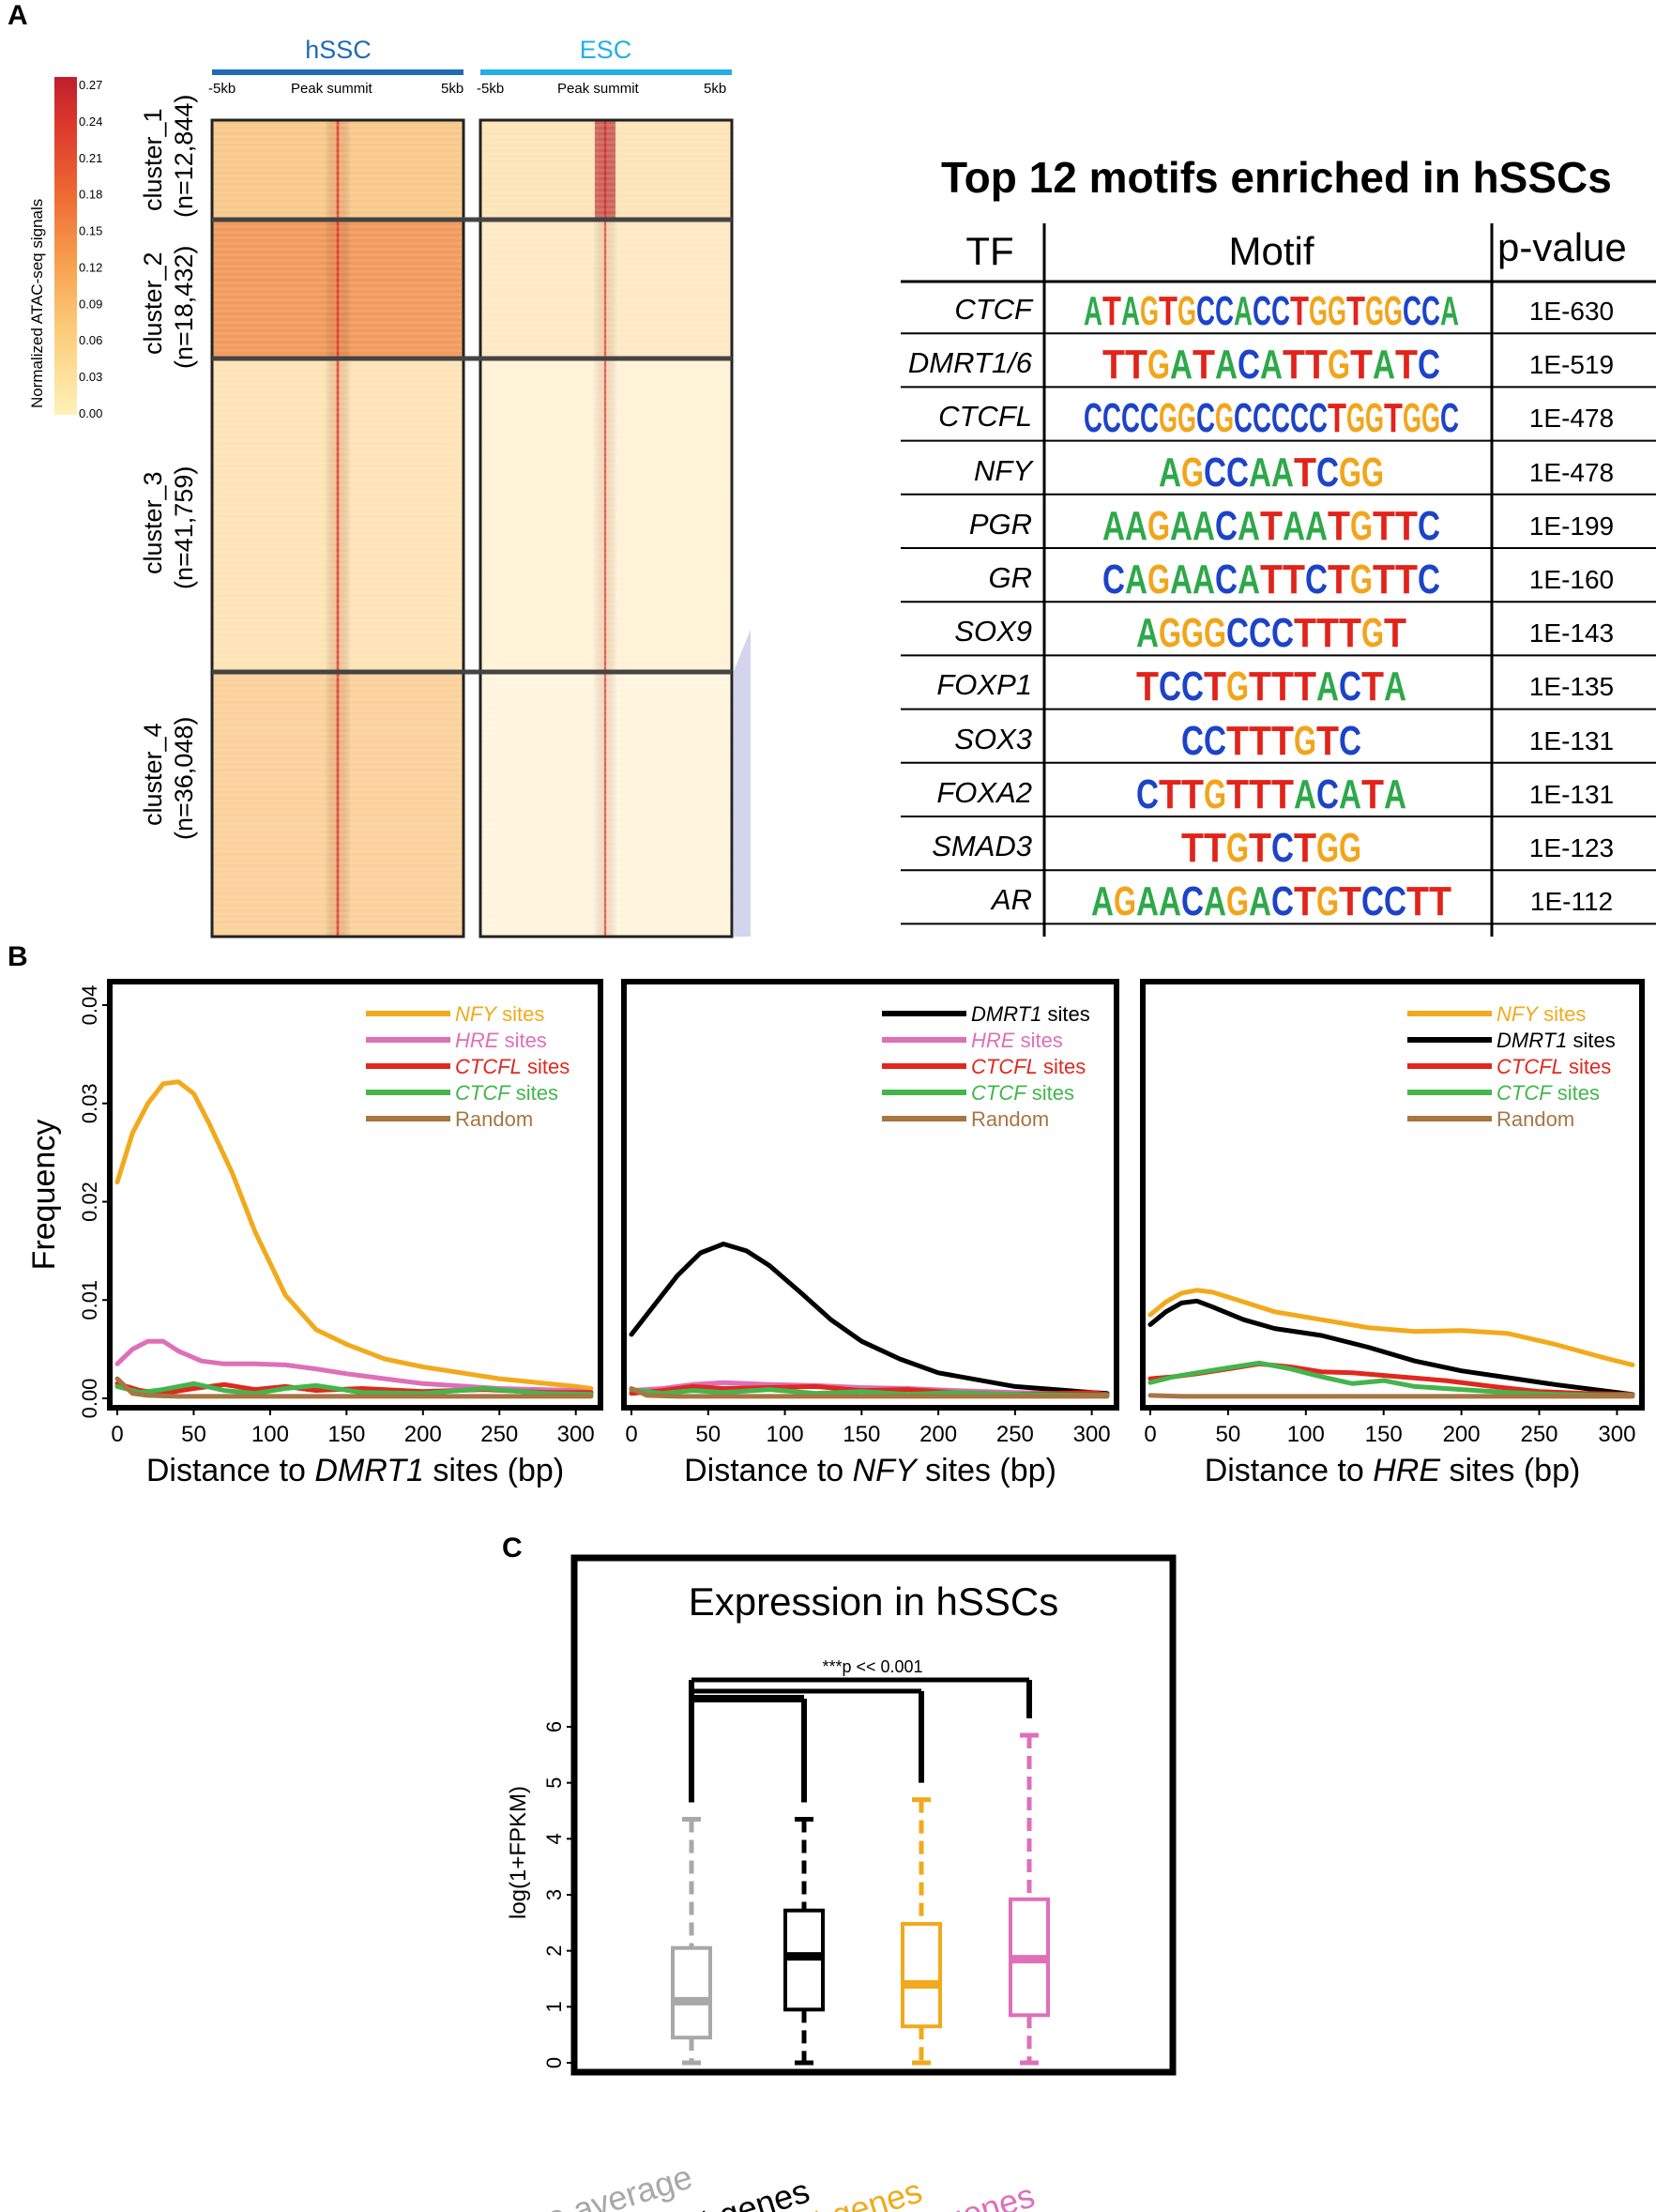  I want to click on motif-row-tf: FOXP1, so click(984, 685).